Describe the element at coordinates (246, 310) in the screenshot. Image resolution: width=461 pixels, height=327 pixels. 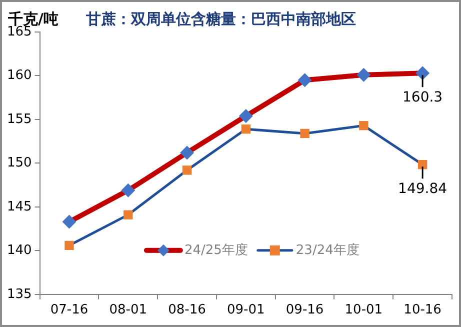
I see `x-tick-label: 09-01` at that location.